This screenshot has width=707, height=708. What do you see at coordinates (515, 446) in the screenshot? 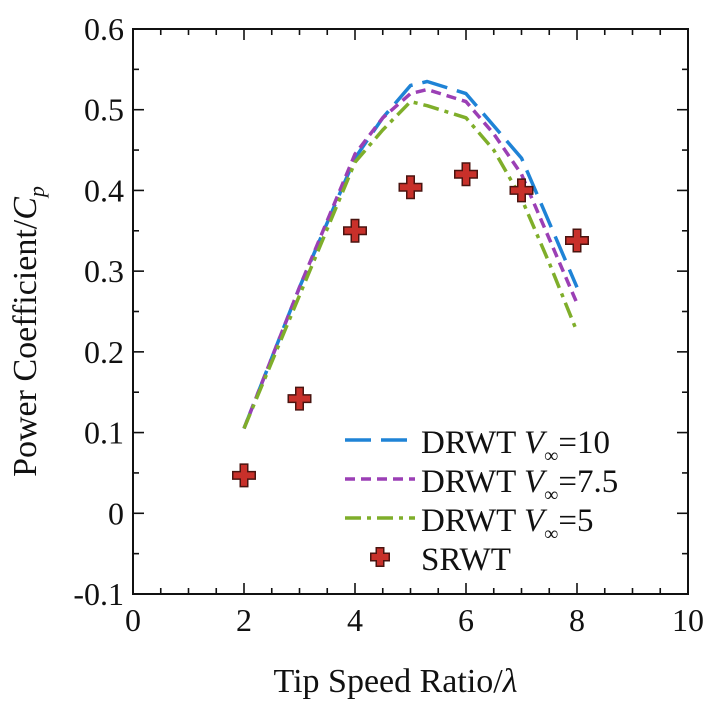
I see `legend-label: DRWT V∞=10` at bounding box center [515, 446].